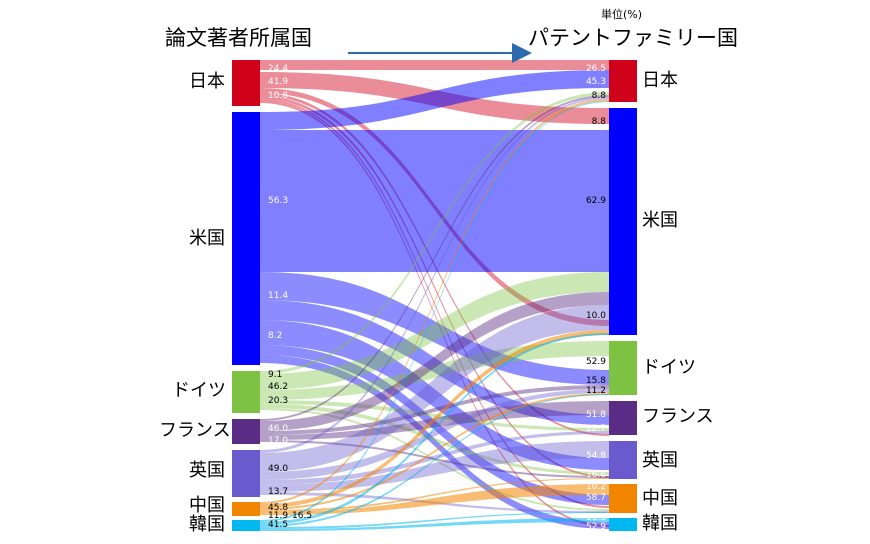 The width and height of the screenshot is (870, 544). What do you see at coordinates (199, 390) in the screenshot?
I see `source-label-germany: ドイツ` at bounding box center [199, 390].